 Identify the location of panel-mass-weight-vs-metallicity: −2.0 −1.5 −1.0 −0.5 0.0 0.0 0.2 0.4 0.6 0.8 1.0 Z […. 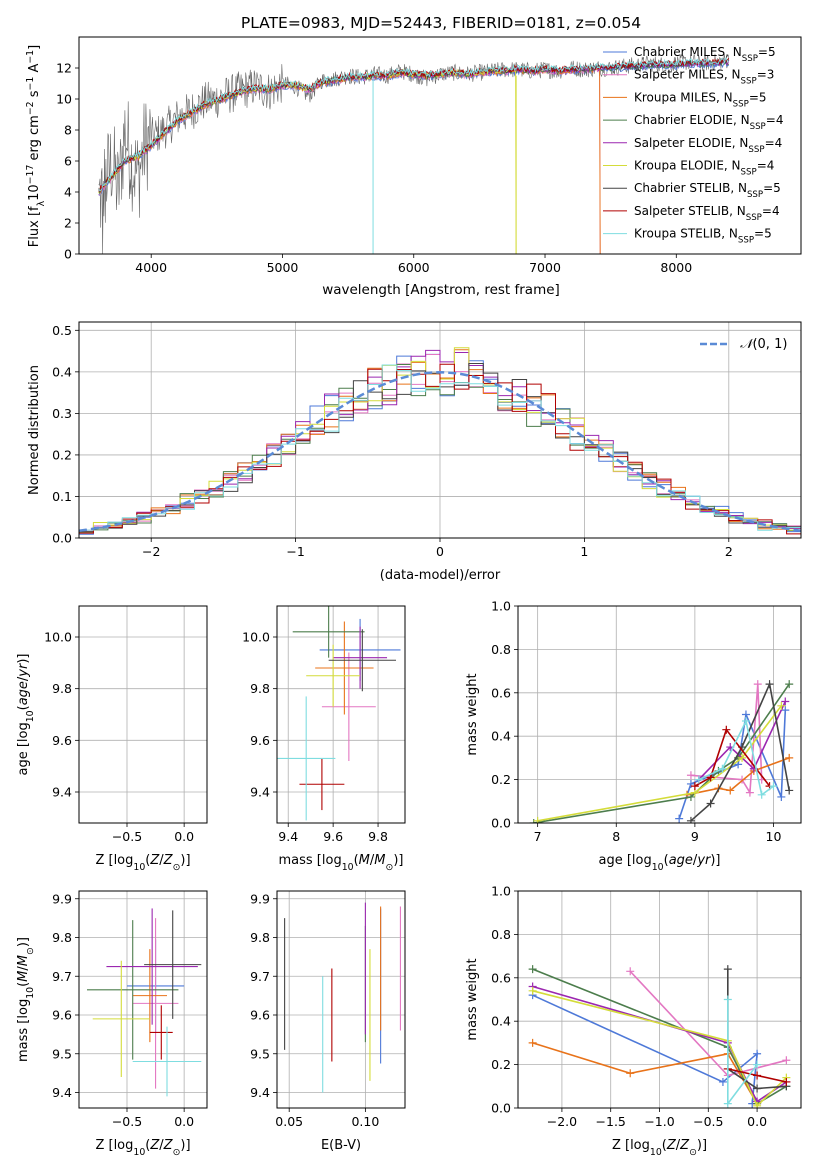
(633, 1021).